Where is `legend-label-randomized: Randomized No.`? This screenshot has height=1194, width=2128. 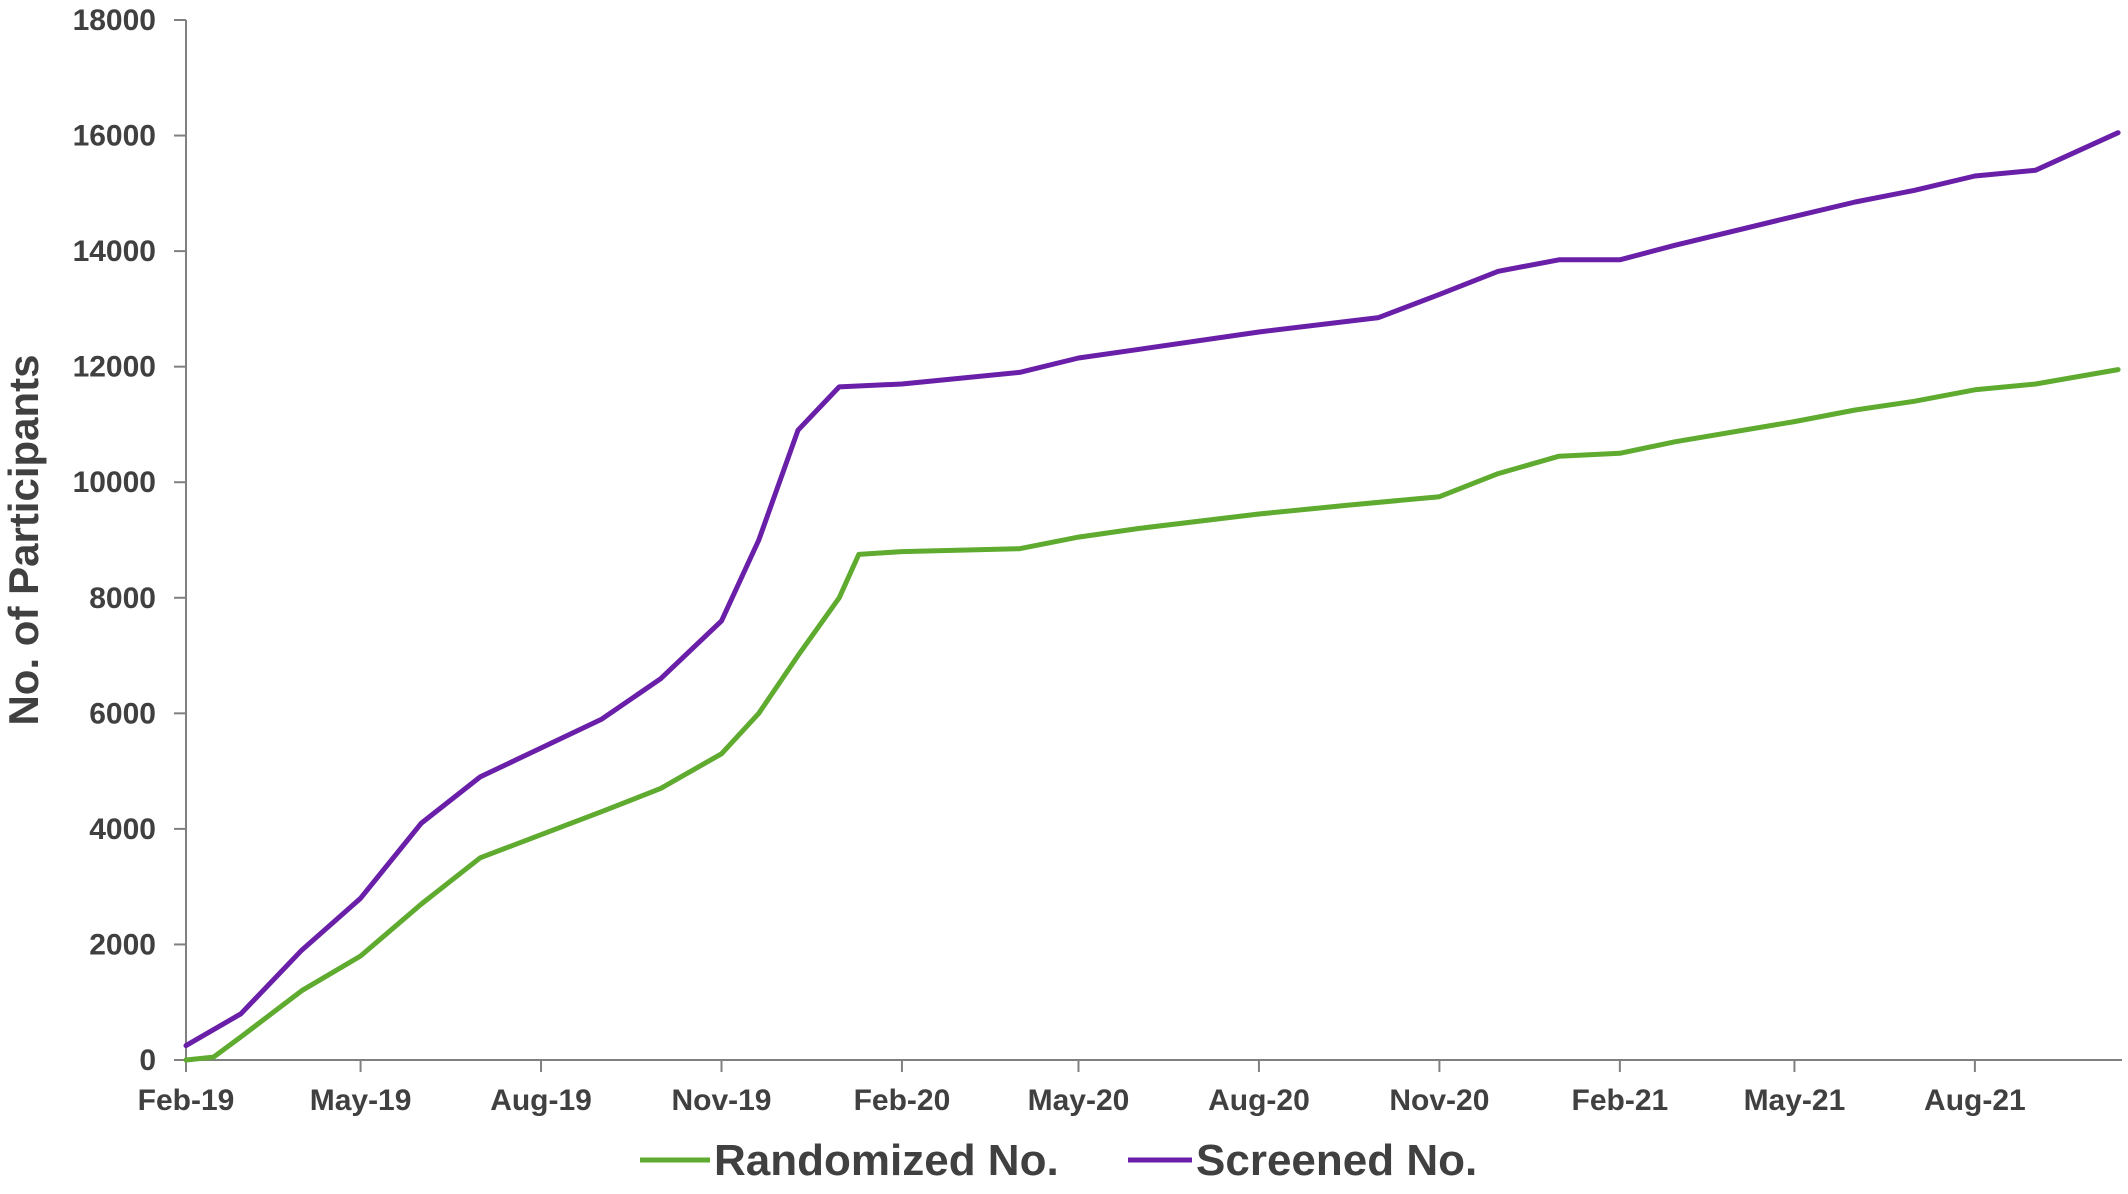 legend-label-randomized: Randomized No. is located at coordinates (886, 1160).